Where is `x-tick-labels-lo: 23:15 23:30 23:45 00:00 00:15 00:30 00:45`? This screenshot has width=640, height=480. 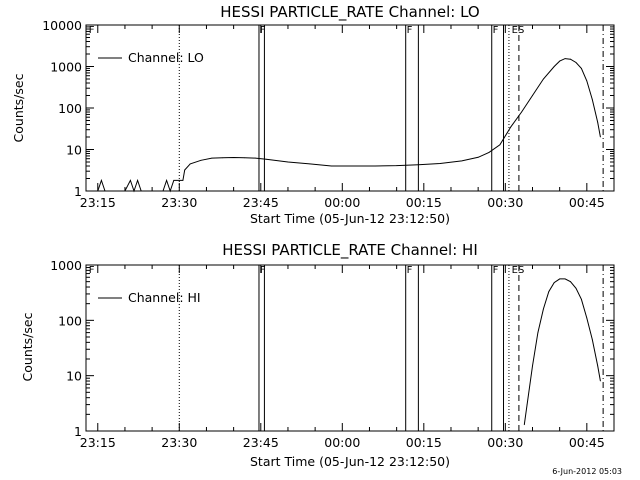 x-tick-labels-lo: 23:15 23:30 23:45 00:00 00:15 00:30 00:45 is located at coordinates (342, 202).